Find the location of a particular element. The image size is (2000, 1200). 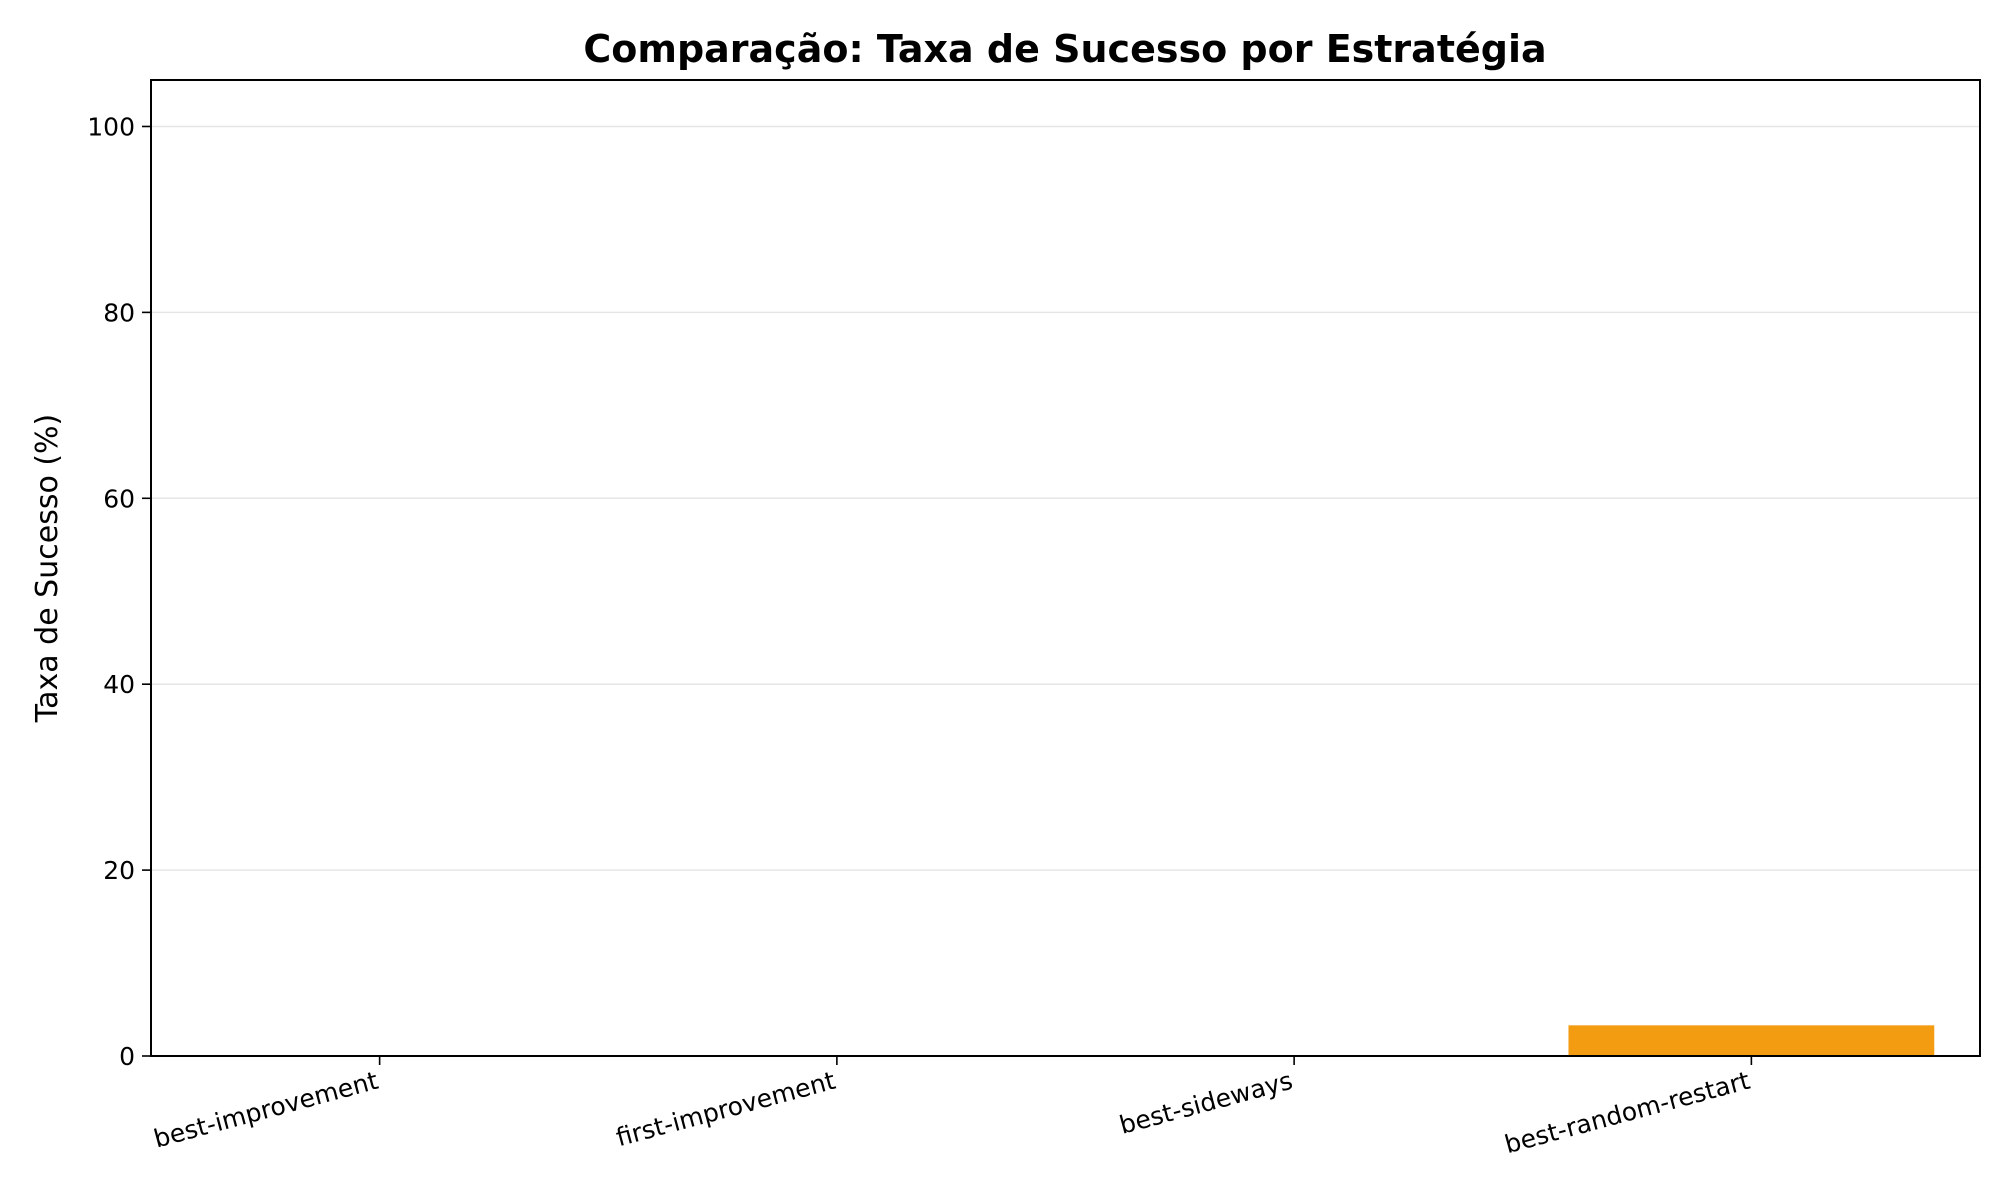

y-axis-label: Taxa de Sucesso (%) is located at coordinates (47, 569).